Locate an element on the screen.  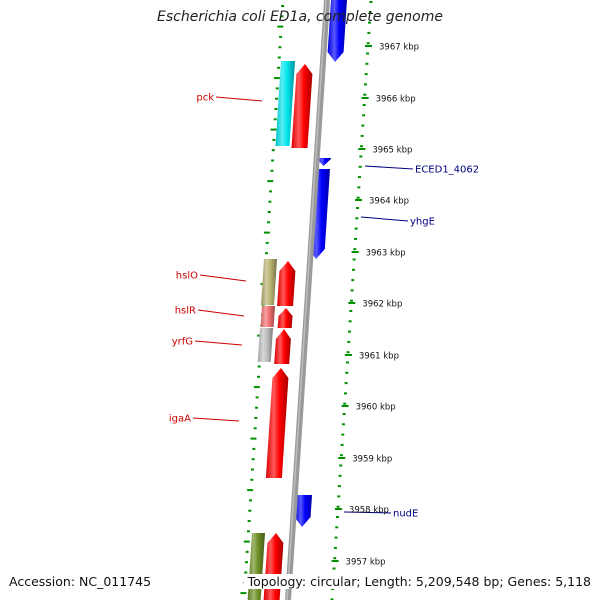
scale-label: 3958 kbp is located at coordinates (369, 511).